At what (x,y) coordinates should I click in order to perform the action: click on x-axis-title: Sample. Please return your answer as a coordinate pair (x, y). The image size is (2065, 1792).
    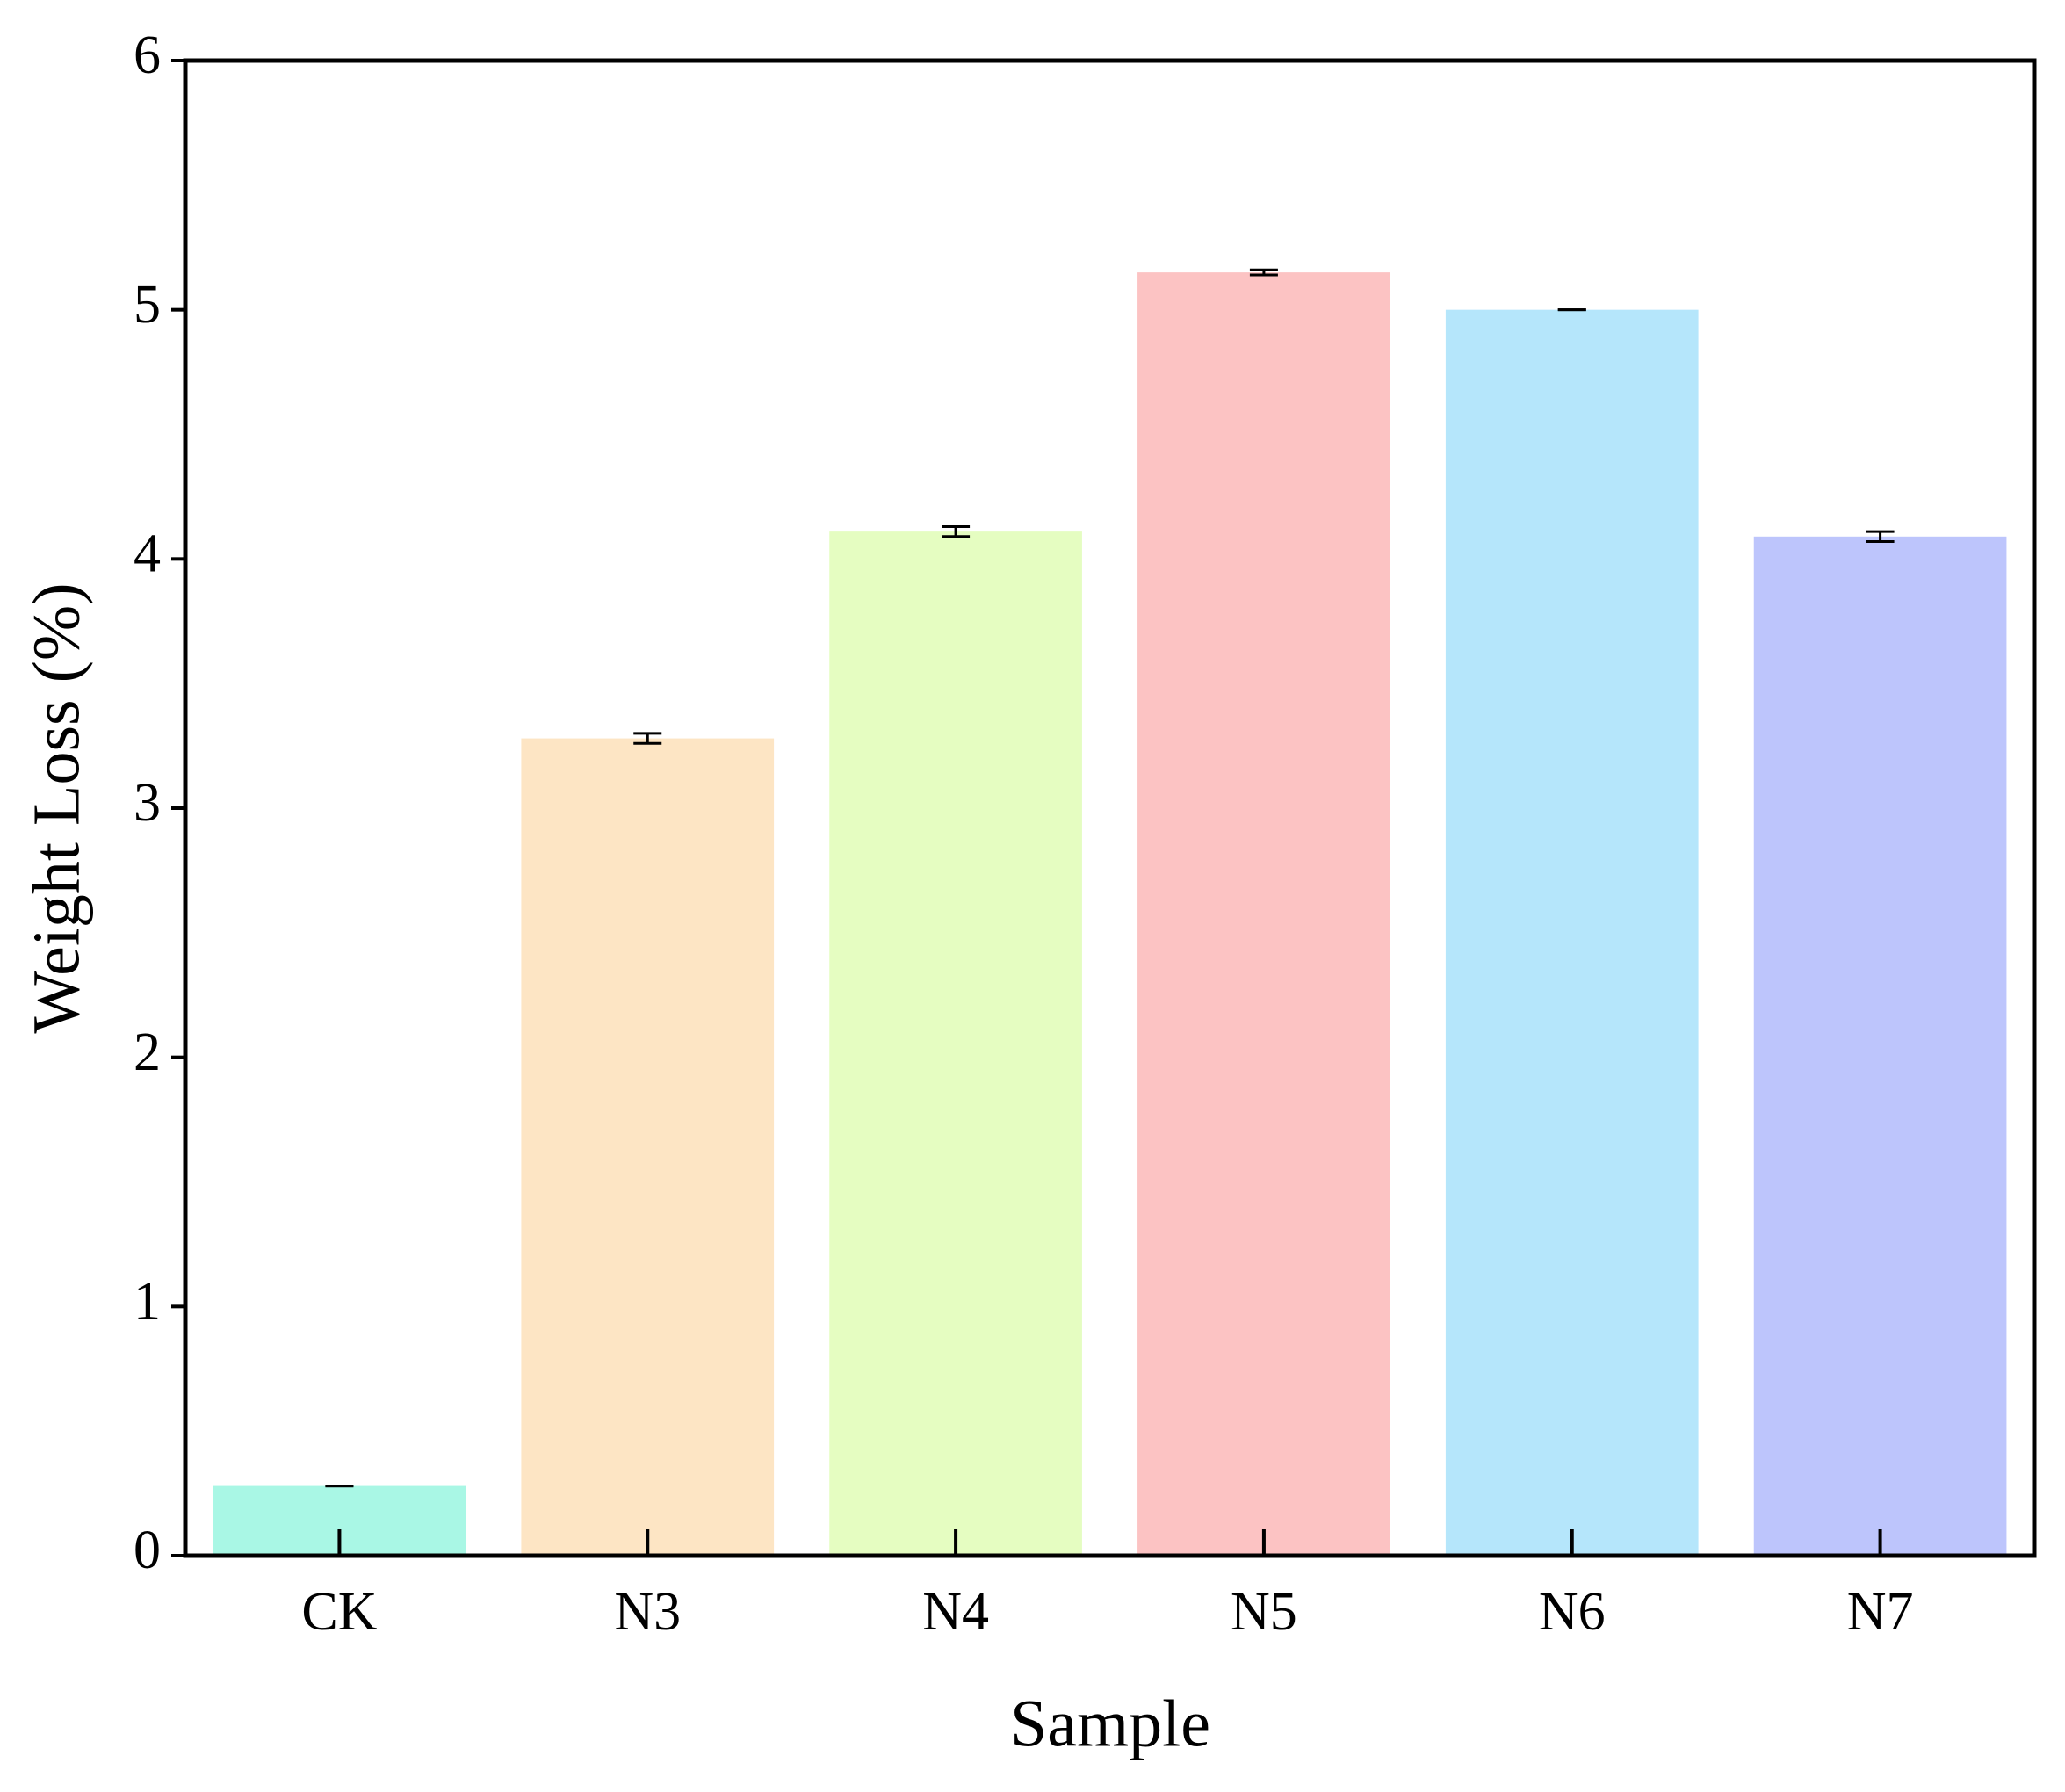
    Looking at the image, I should click on (1110, 1724).